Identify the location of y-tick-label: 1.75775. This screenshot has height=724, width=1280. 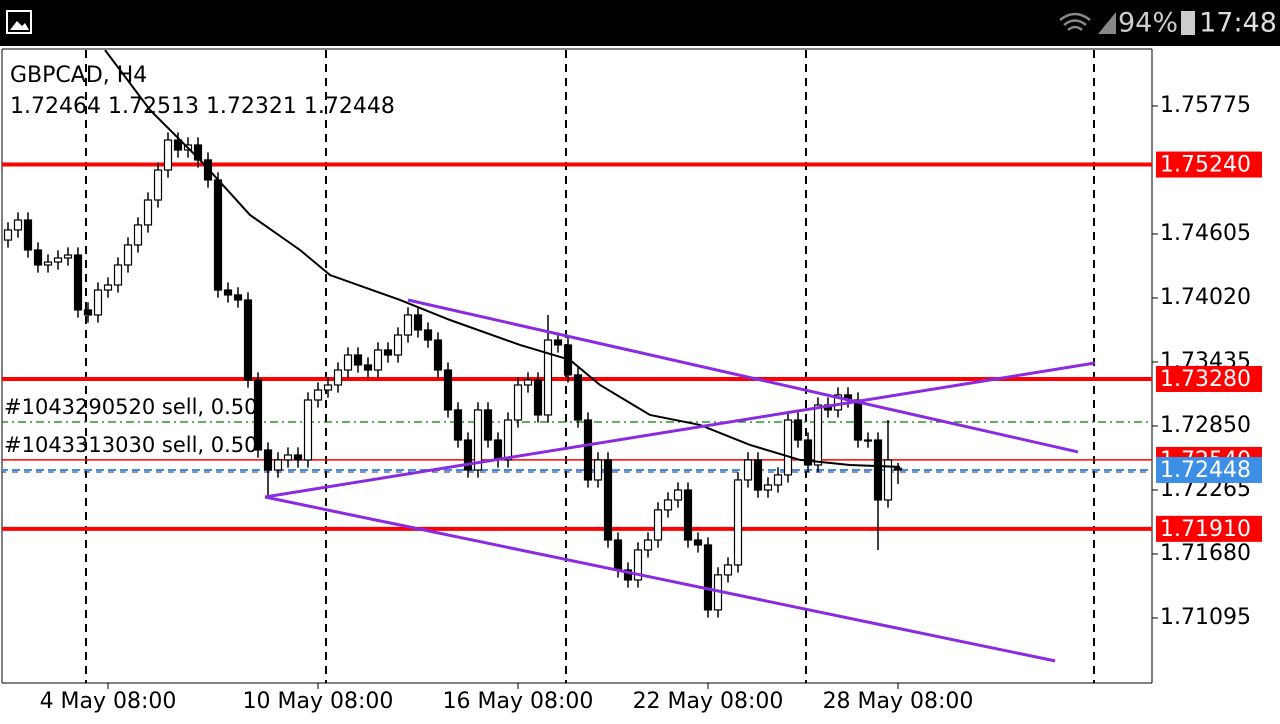
(1205, 105).